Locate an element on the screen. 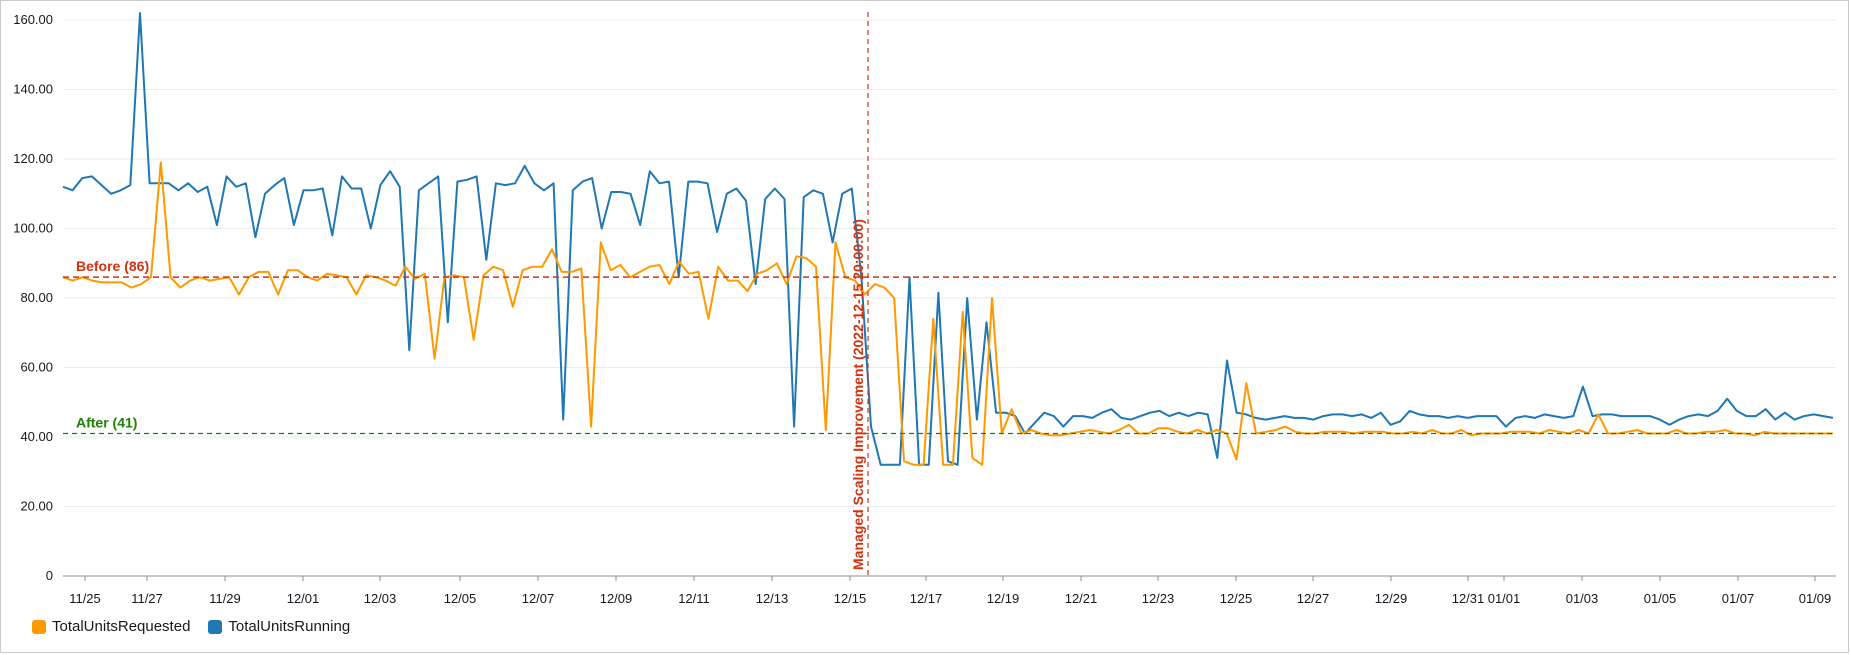  before-threshold-label: Before (86) is located at coordinates (112, 266).